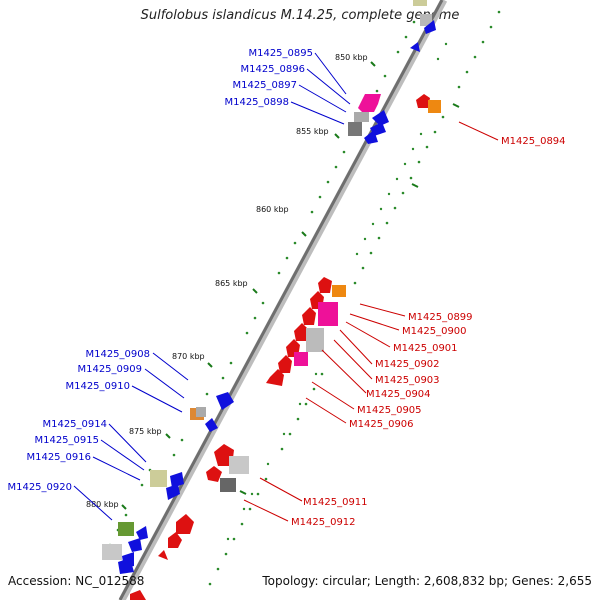 The height and width of the screenshot is (600, 600). I want to click on ruler-label: 880 kbp, so click(102, 504).